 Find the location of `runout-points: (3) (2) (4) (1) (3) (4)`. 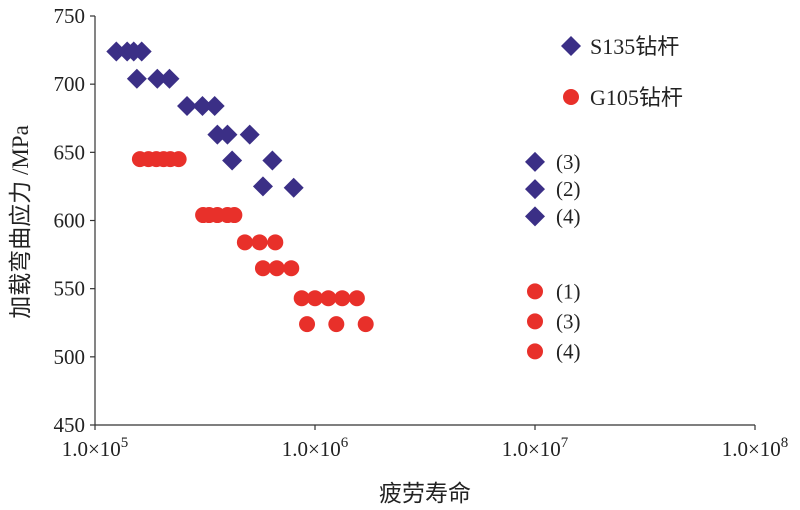

runout-points: (3) (2) (4) (1) (3) (4) is located at coordinates (553, 256).